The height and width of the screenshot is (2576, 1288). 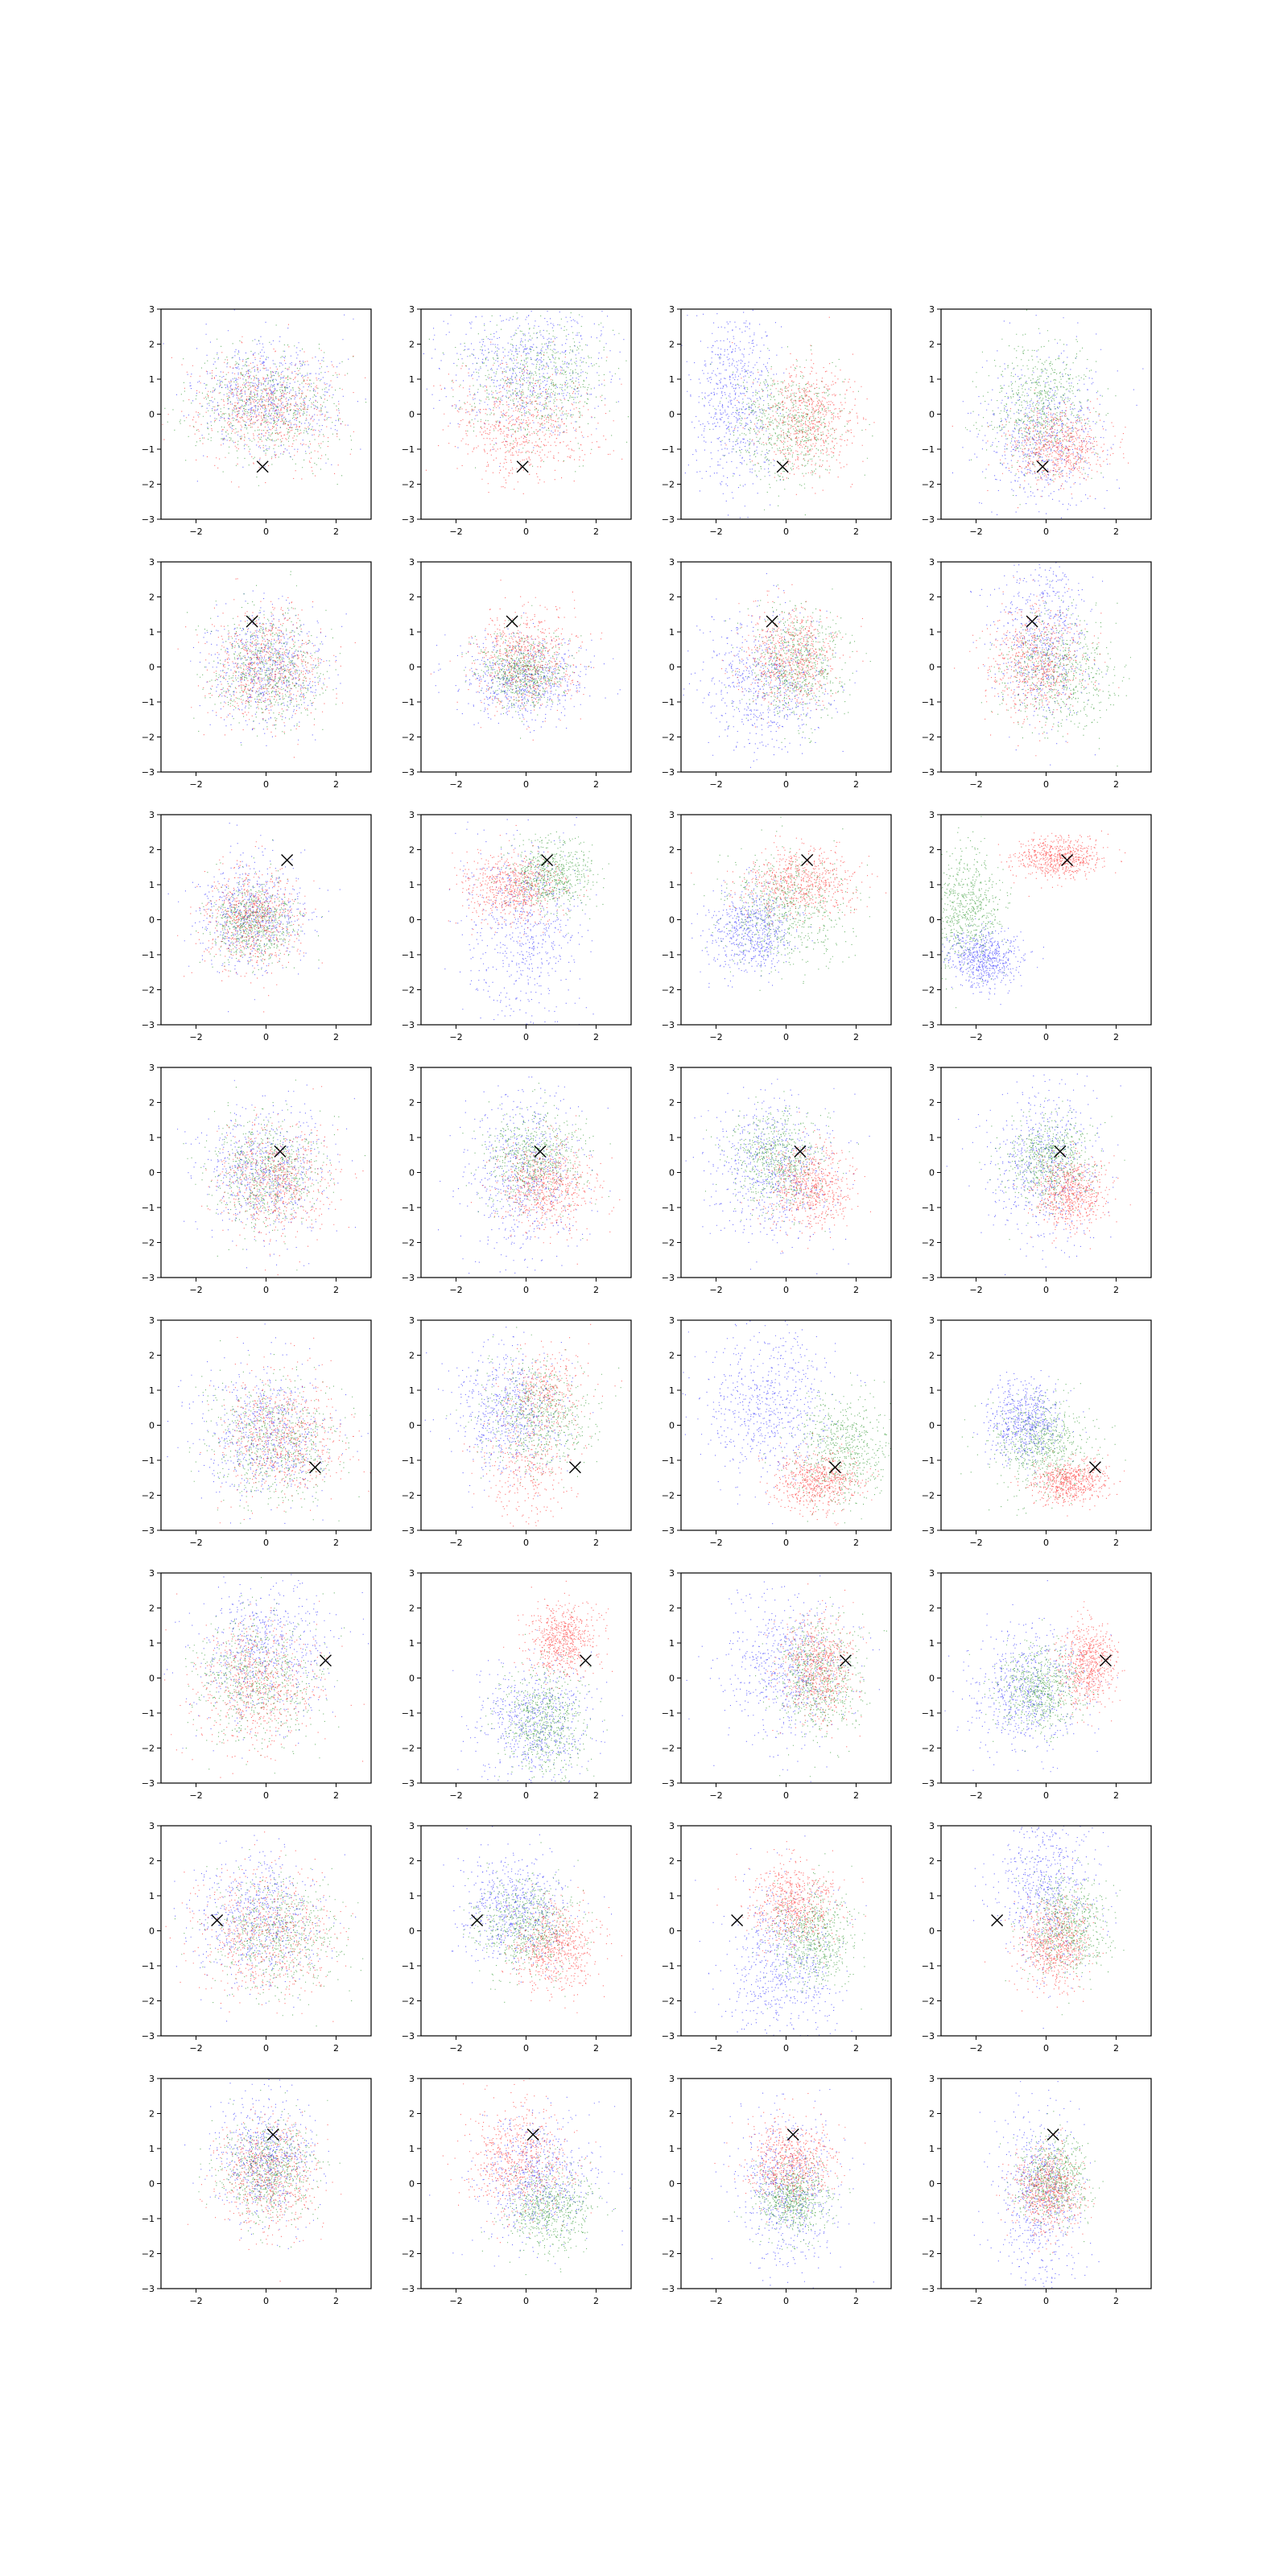 I want to click on subplot-r2-c4: −2 0 2 −3 −2 −1 0 1 2 3, so click(x=1037, y=673).